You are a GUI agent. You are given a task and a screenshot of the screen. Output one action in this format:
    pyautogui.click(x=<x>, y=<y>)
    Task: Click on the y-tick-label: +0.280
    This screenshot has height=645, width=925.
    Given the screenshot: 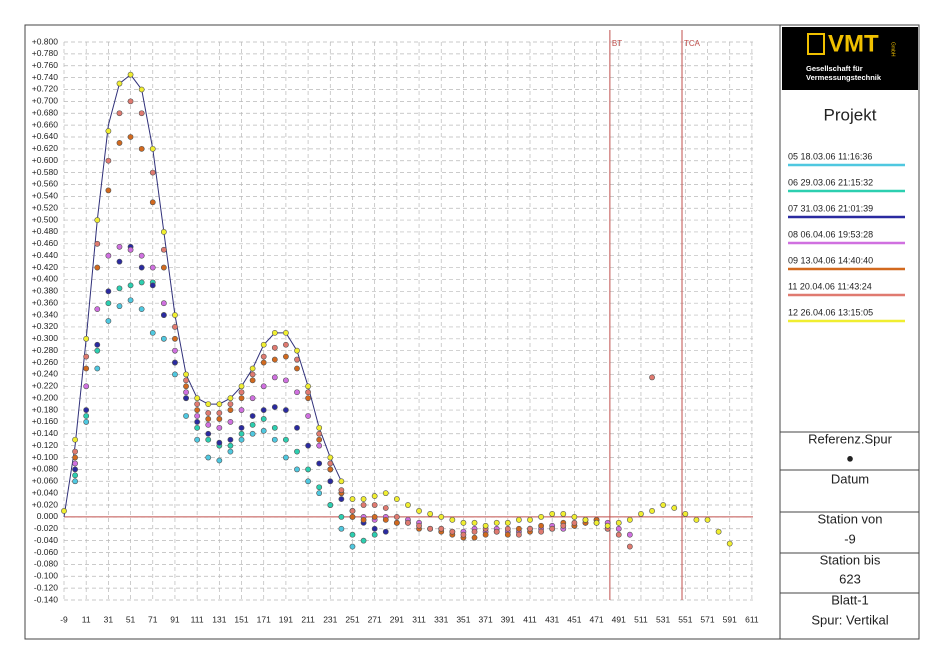 What is the action you would take?
    pyautogui.click(x=45, y=350)
    